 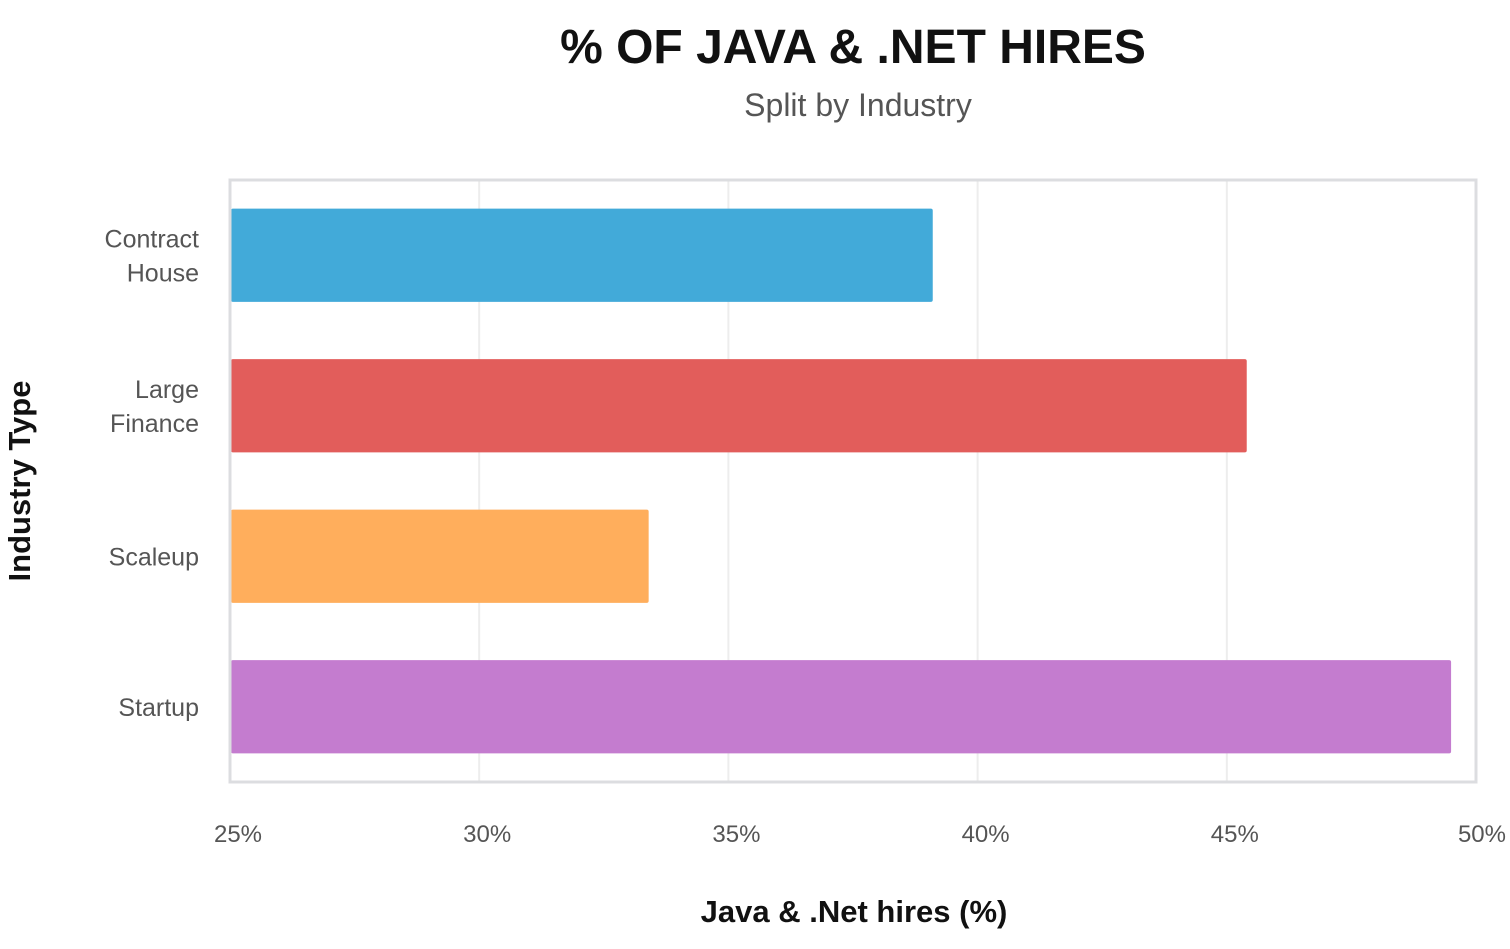 What do you see at coordinates (854, 911) in the screenshot?
I see `x-axis-title: Java & .Net hires (%)` at bounding box center [854, 911].